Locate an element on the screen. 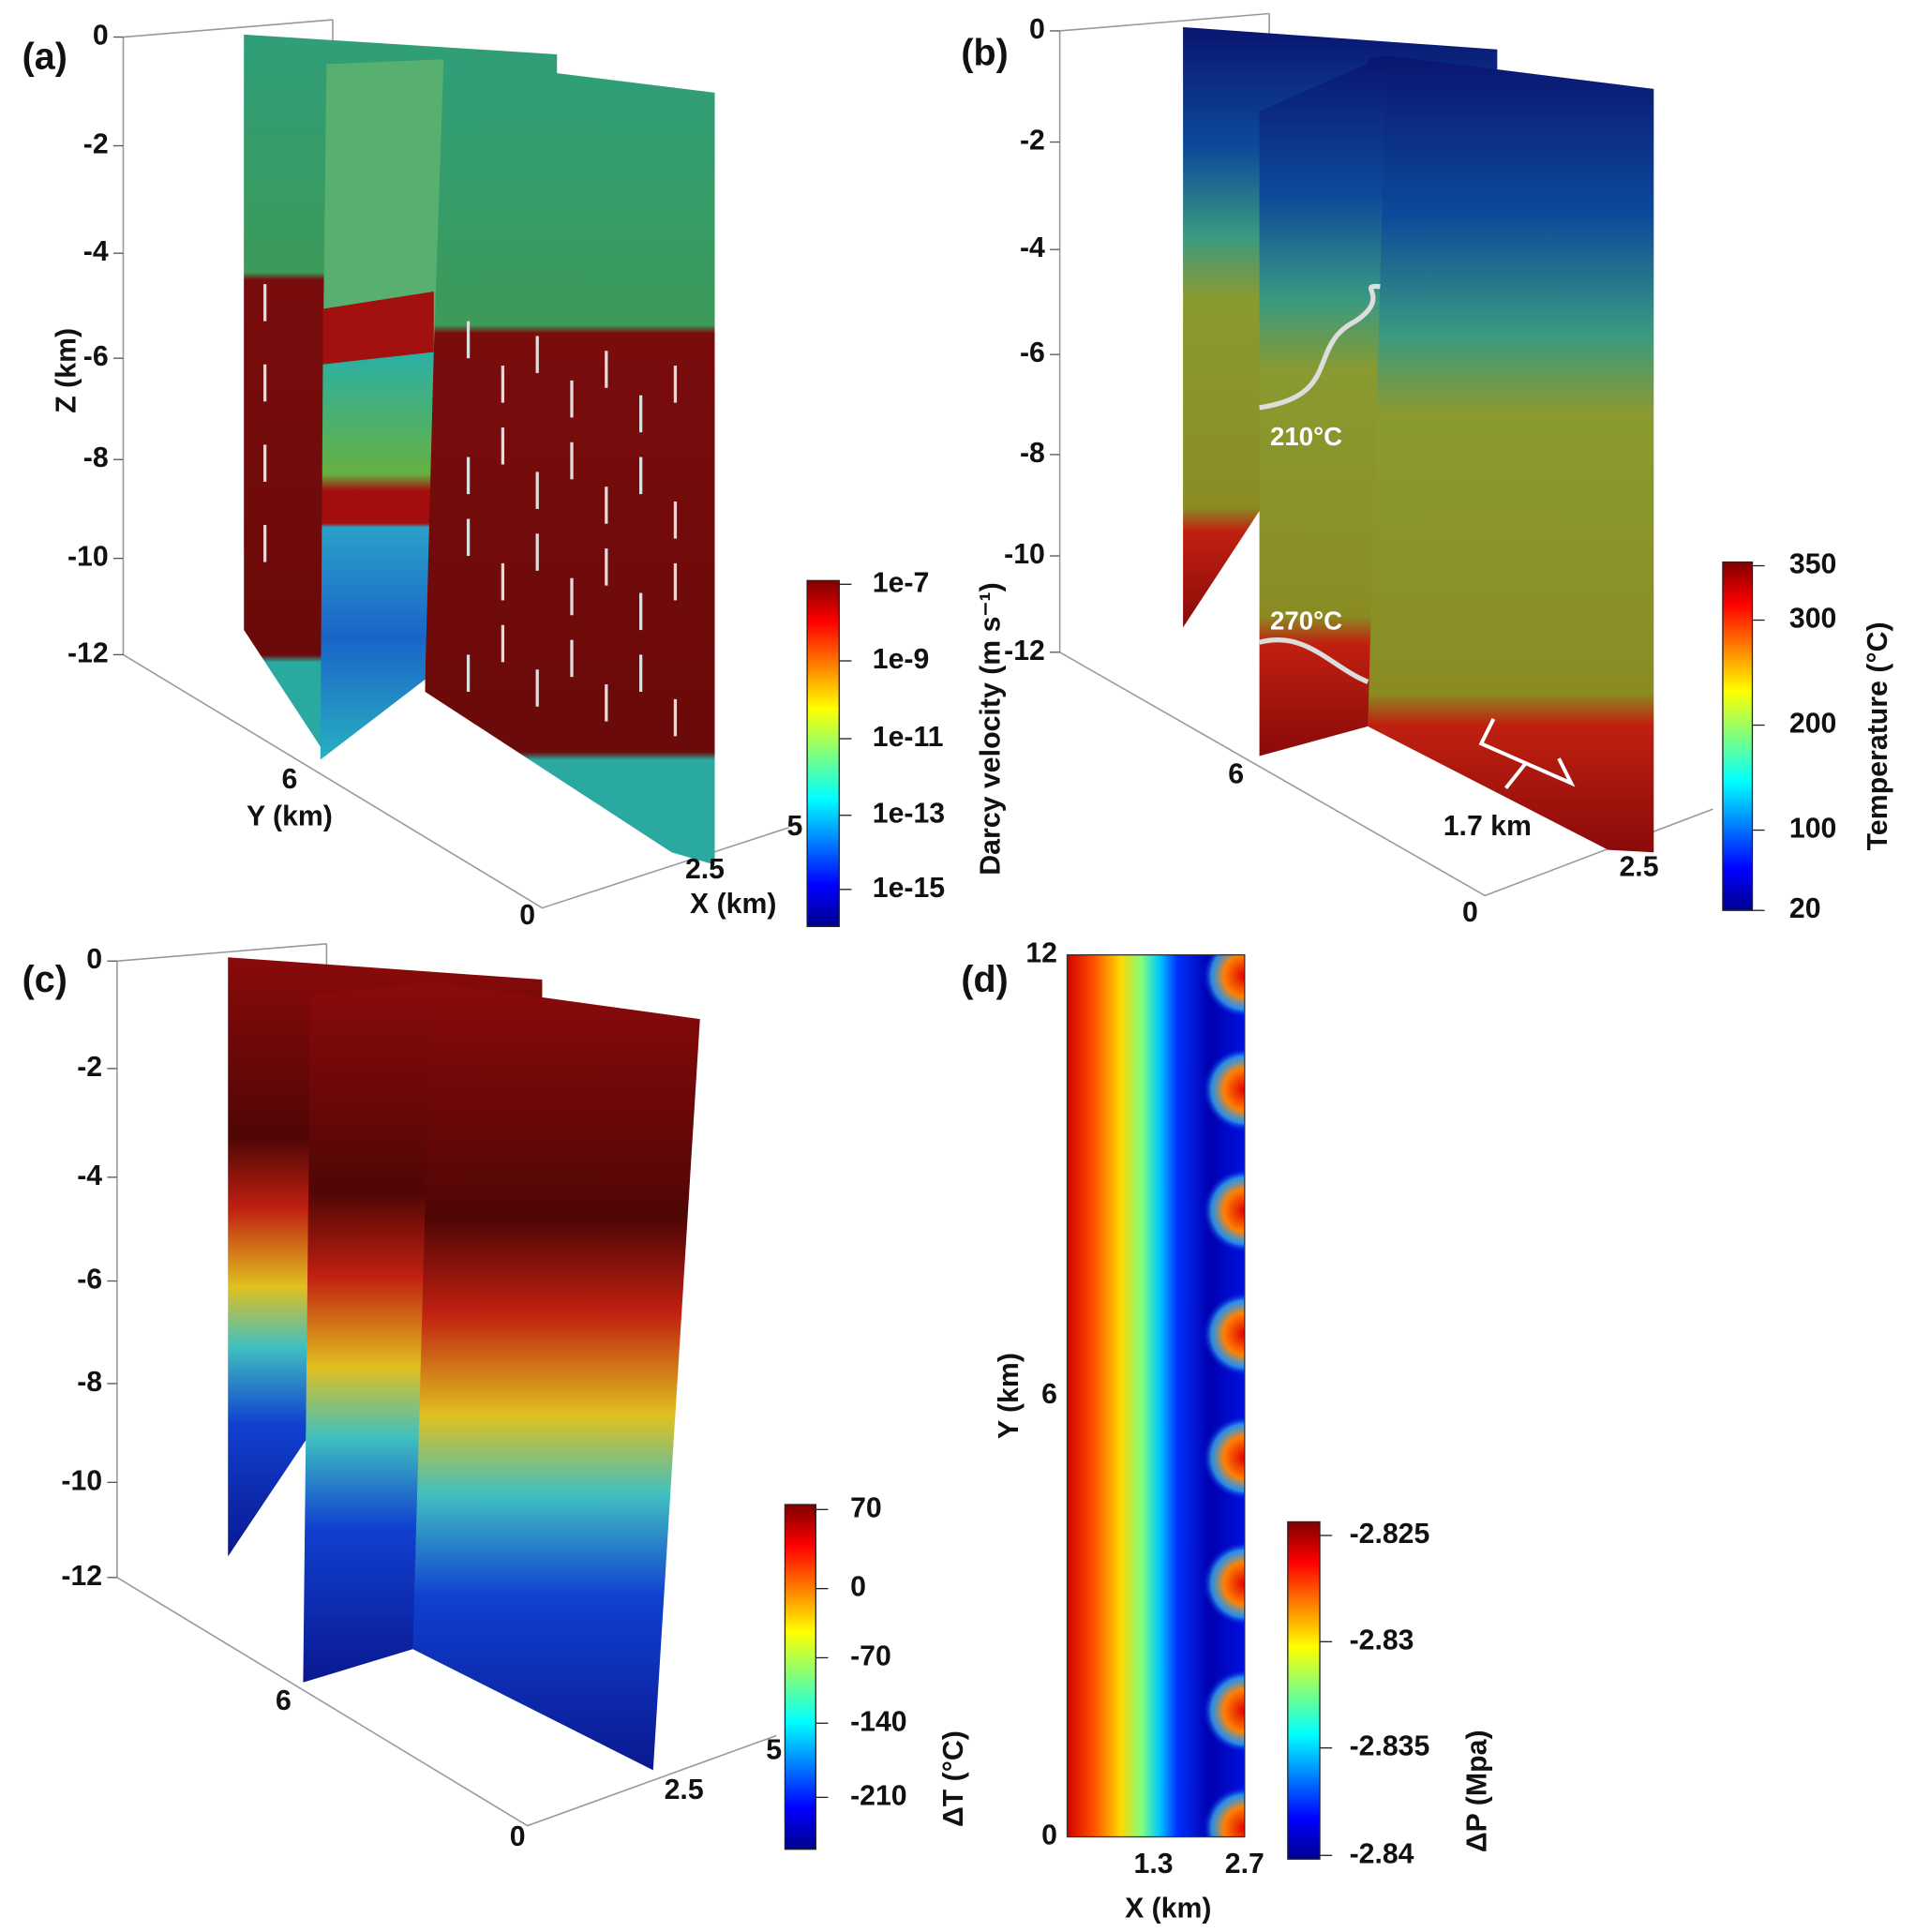  colorbar-tick-label: 1e-13 is located at coordinates (909, 815).